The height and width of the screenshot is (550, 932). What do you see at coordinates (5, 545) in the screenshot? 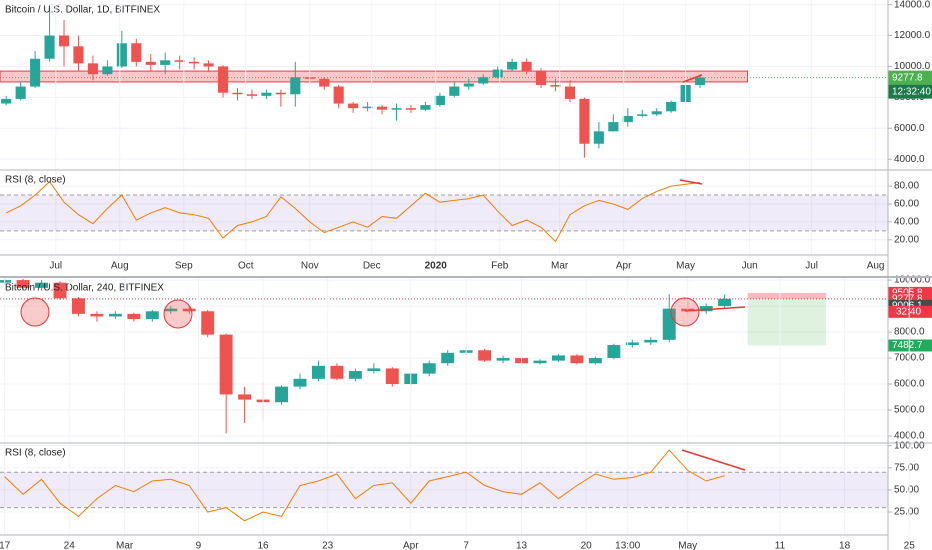
I see `x-tick-label: 17` at bounding box center [5, 545].